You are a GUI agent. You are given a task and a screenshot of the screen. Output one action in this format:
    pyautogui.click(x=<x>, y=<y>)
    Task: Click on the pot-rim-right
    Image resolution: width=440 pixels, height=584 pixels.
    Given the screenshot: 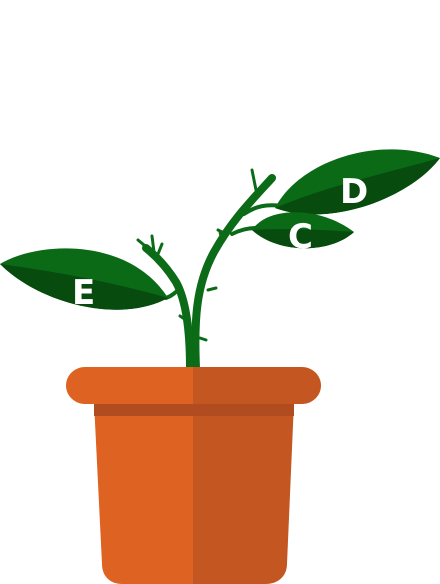 What is the action you would take?
    pyautogui.click(x=257, y=385)
    